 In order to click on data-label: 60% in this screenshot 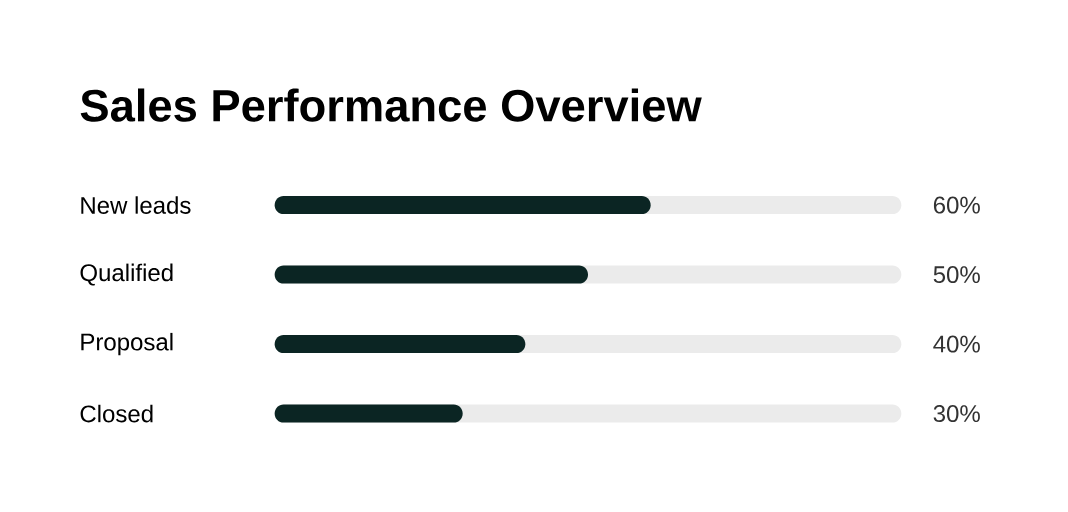, I will do `click(956, 205)`.